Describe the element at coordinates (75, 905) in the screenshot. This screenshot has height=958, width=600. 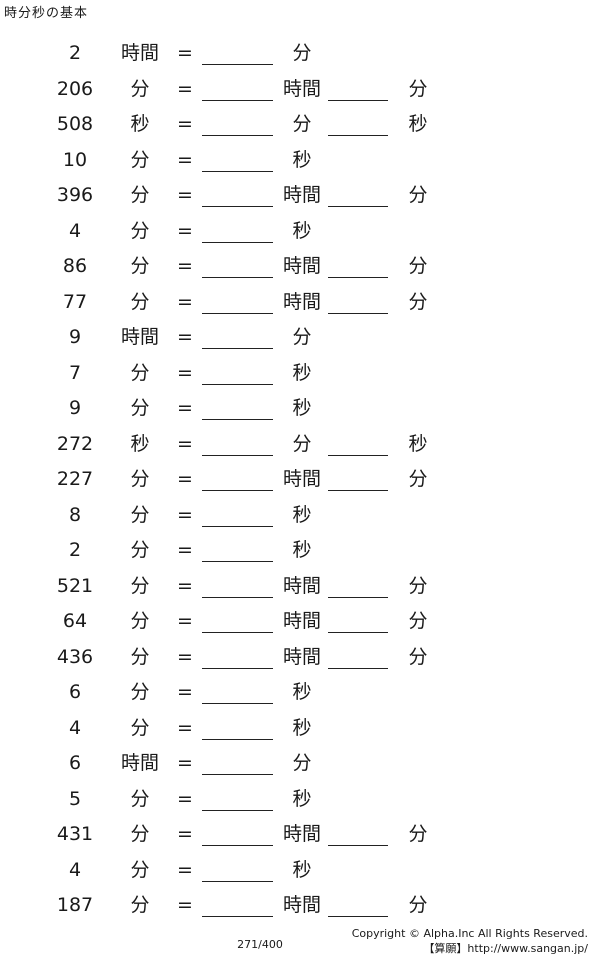
I see `given-value: 187` at that location.